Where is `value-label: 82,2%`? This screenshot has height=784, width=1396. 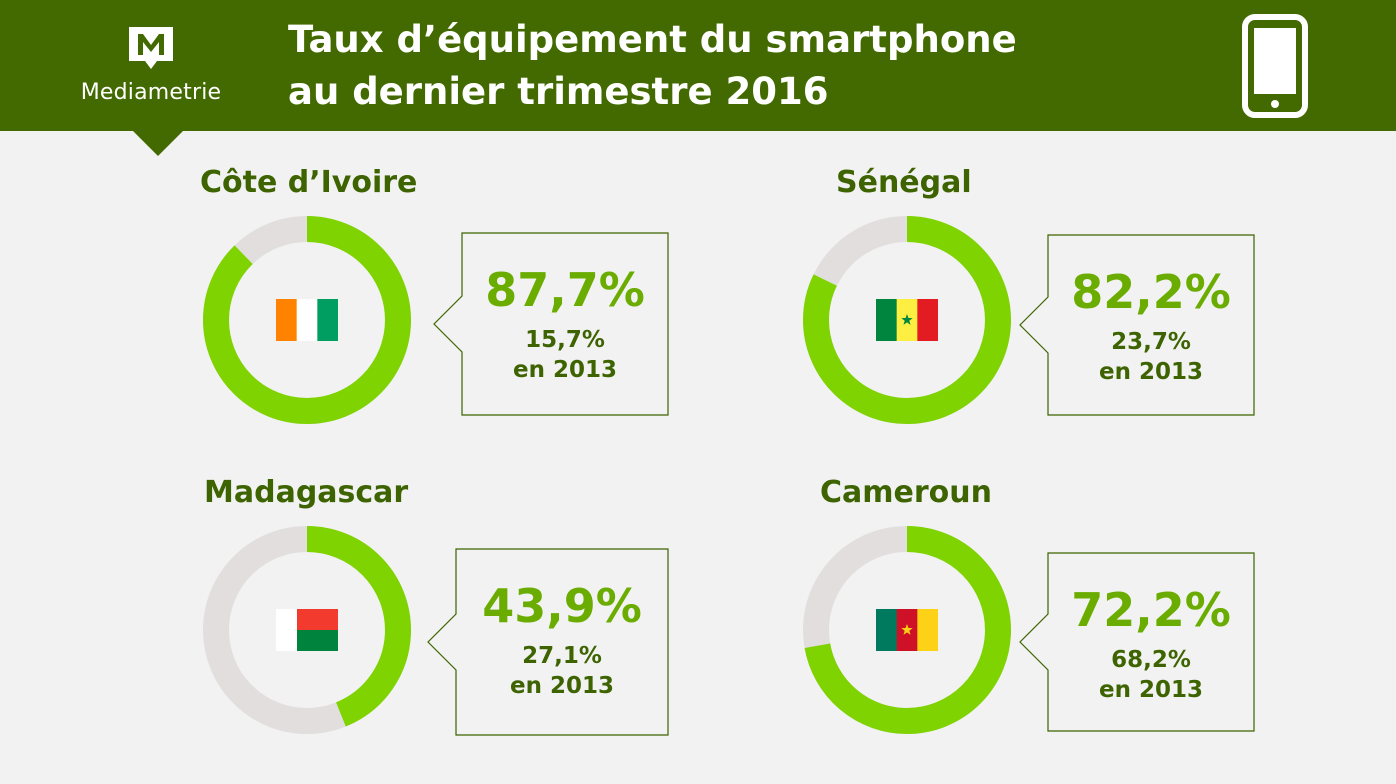 value-label: 82,2% is located at coordinates (1151, 292).